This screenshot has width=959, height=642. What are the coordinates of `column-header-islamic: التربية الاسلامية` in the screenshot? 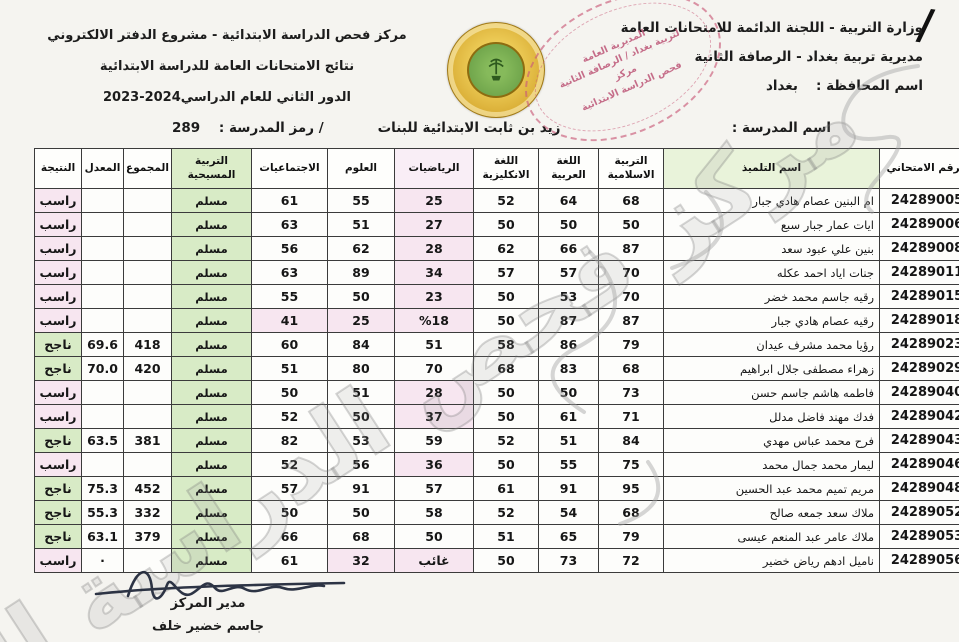 It's located at (631, 168).